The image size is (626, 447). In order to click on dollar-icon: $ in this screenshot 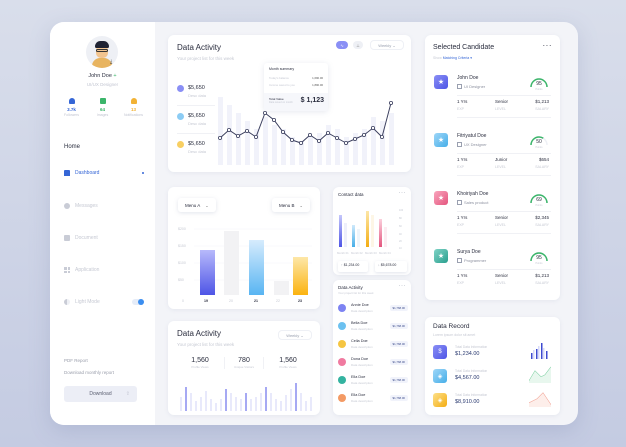, I will do `click(440, 352)`.